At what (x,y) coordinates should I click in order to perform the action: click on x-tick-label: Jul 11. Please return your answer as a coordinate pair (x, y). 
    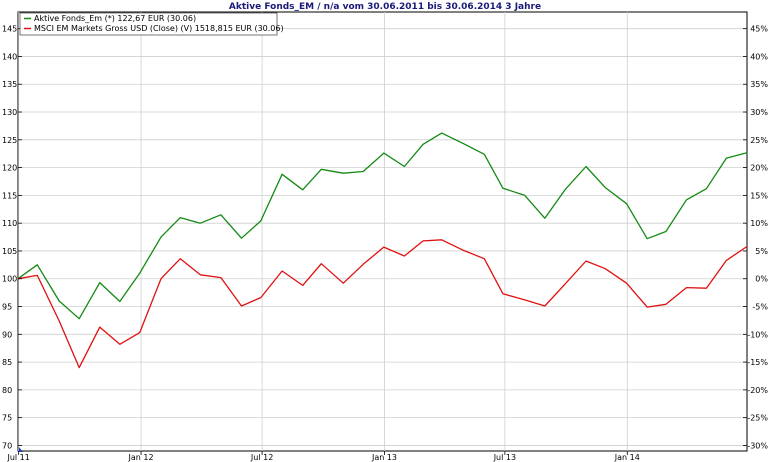
    Looking at the image, I should click on (17, 457).